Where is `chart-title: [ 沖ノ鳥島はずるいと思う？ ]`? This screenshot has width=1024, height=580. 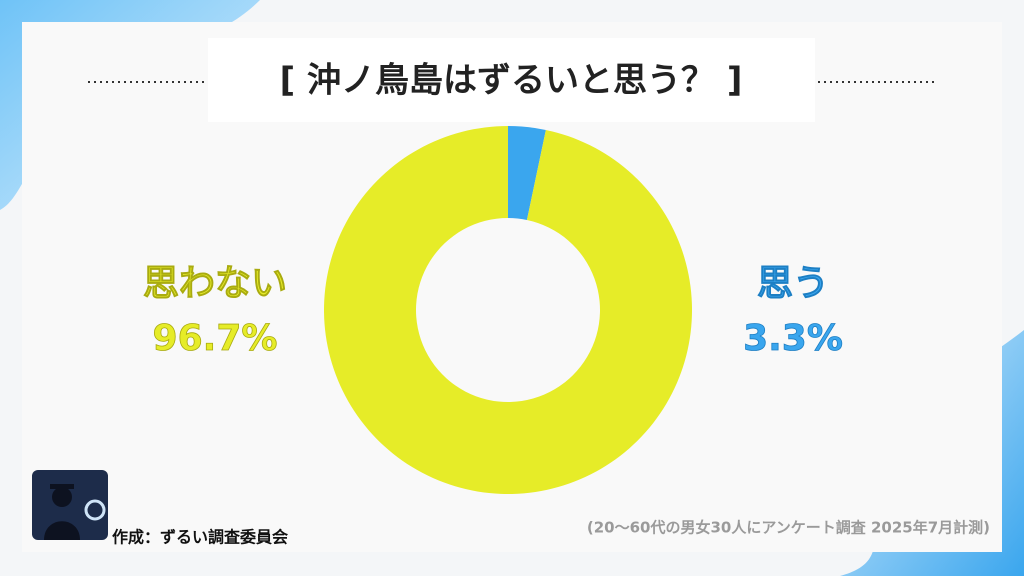 chart-title: [ 沖ノ鳥島はずるいと思う？ ] is located at coordinates (511, 81).